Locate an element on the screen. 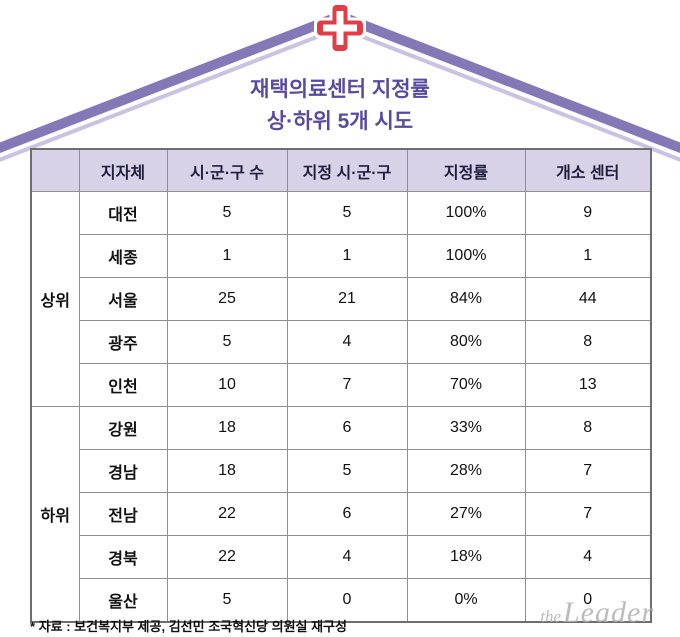 The width and height of the screenshot is (680, 637). value-cell: 27% is located at coordinates (466, 514).